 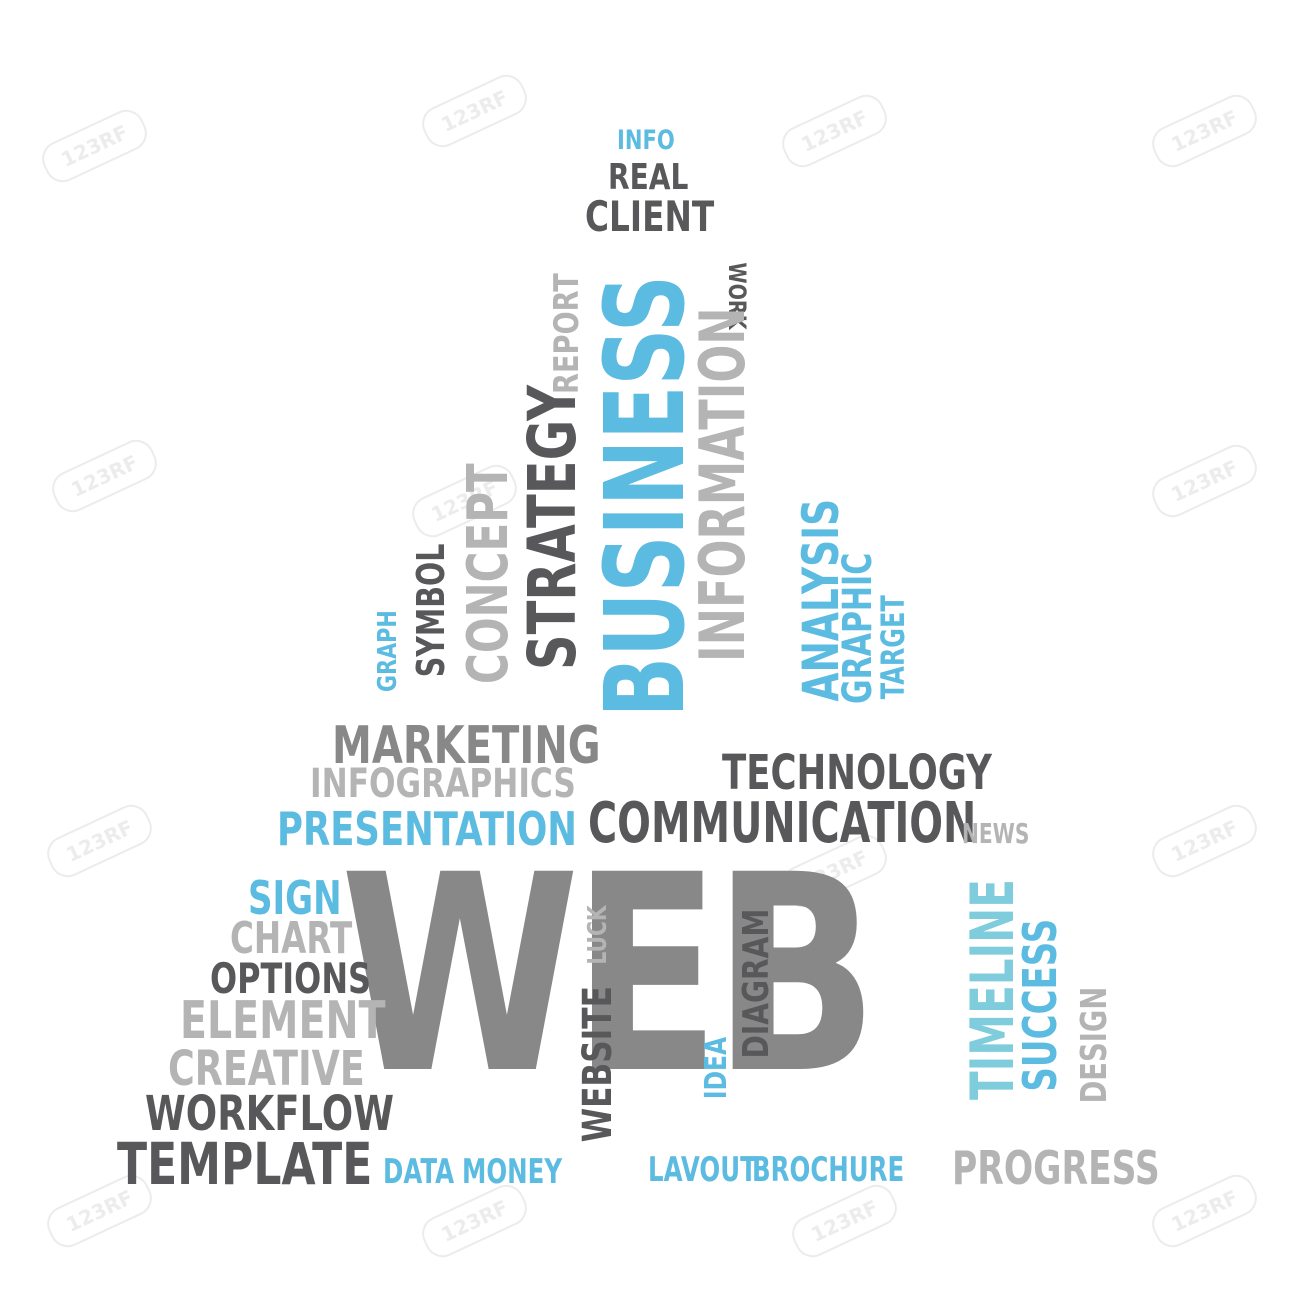 What do you see at coordinates (782, 823) in the screenshot?
I see `word-communication: COMMUNICATION` at bounding box center [782, 823].